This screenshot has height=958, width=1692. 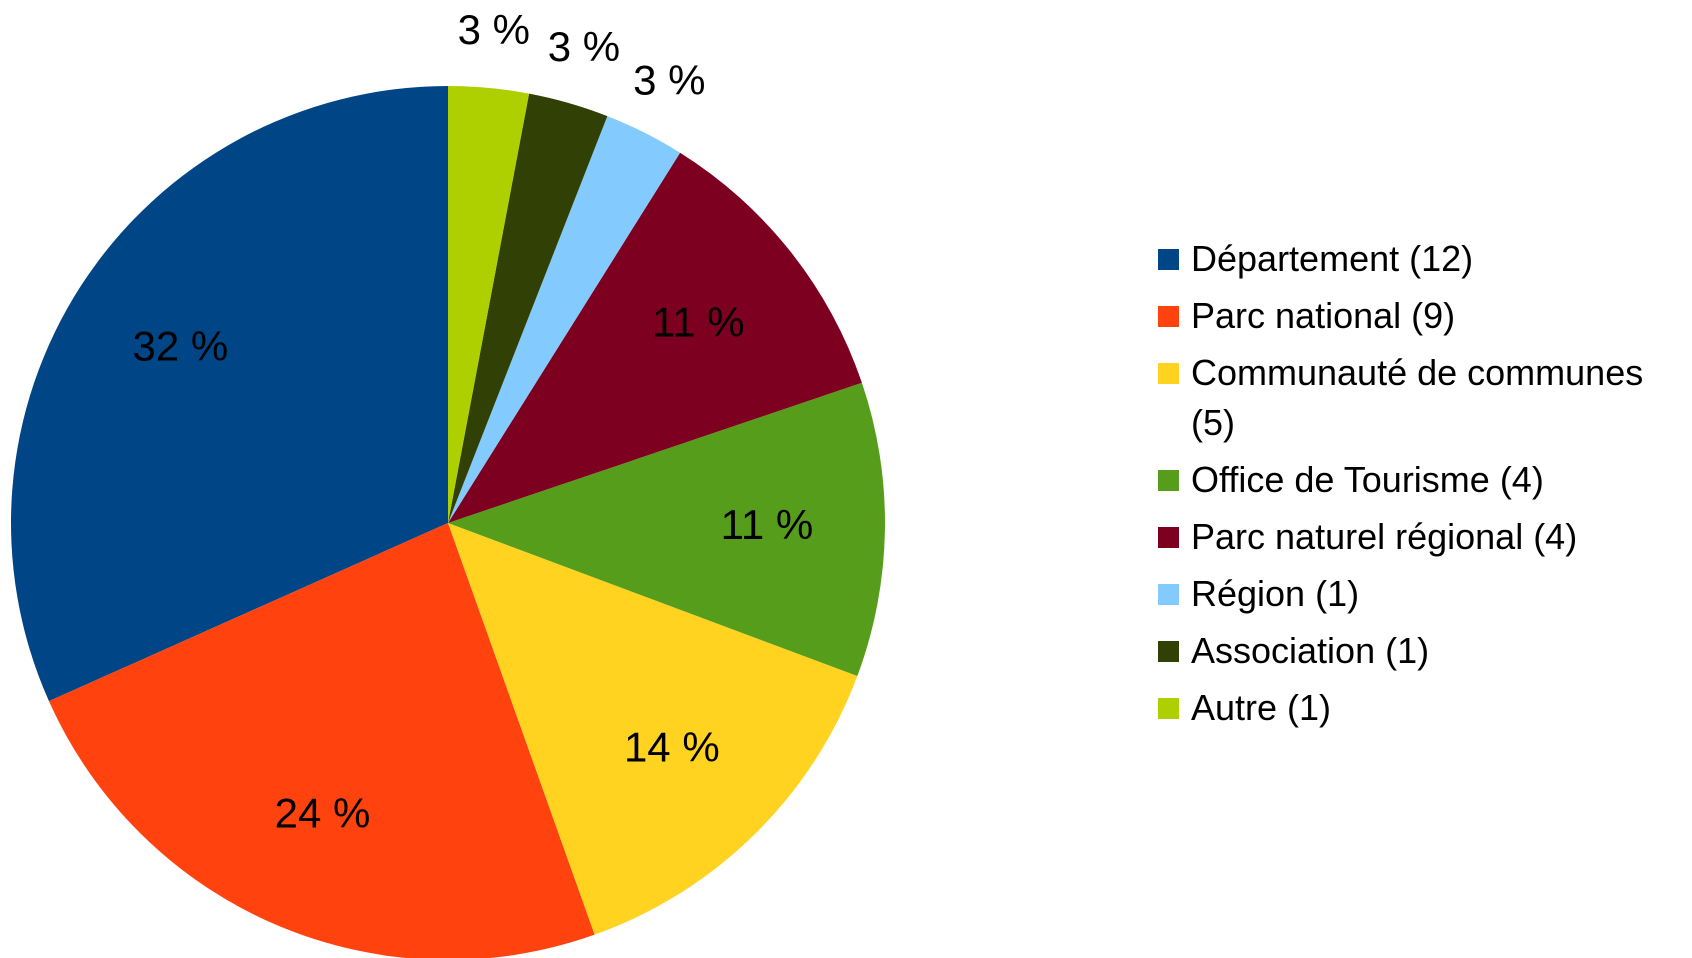 I want to click on legend-item: Communauté de communes (5), so click(x=1425, y=398).